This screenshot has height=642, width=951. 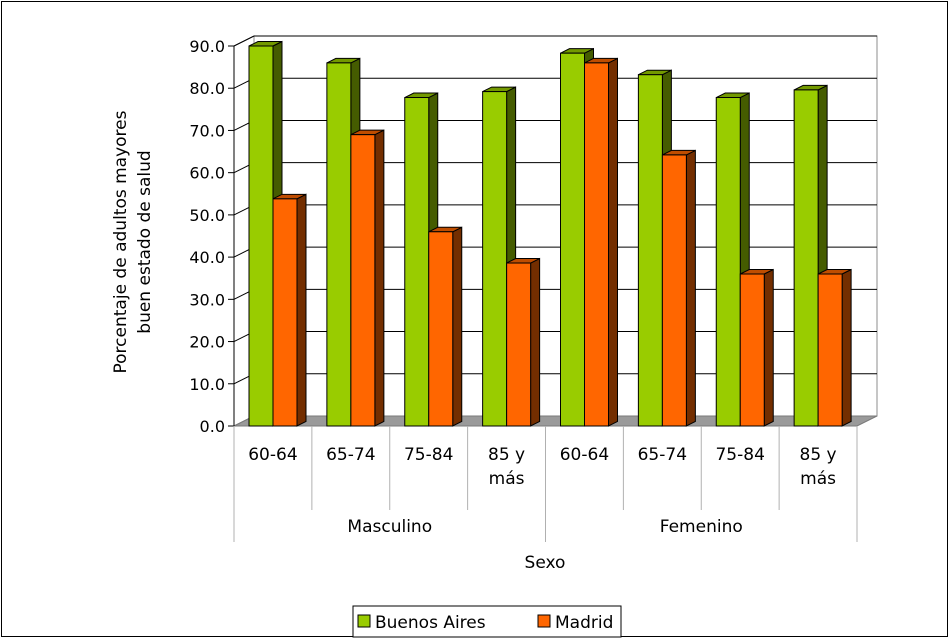 I want to click on y-axis-title: Porcentaje de adultos mayores, so click(x=121, y=241).